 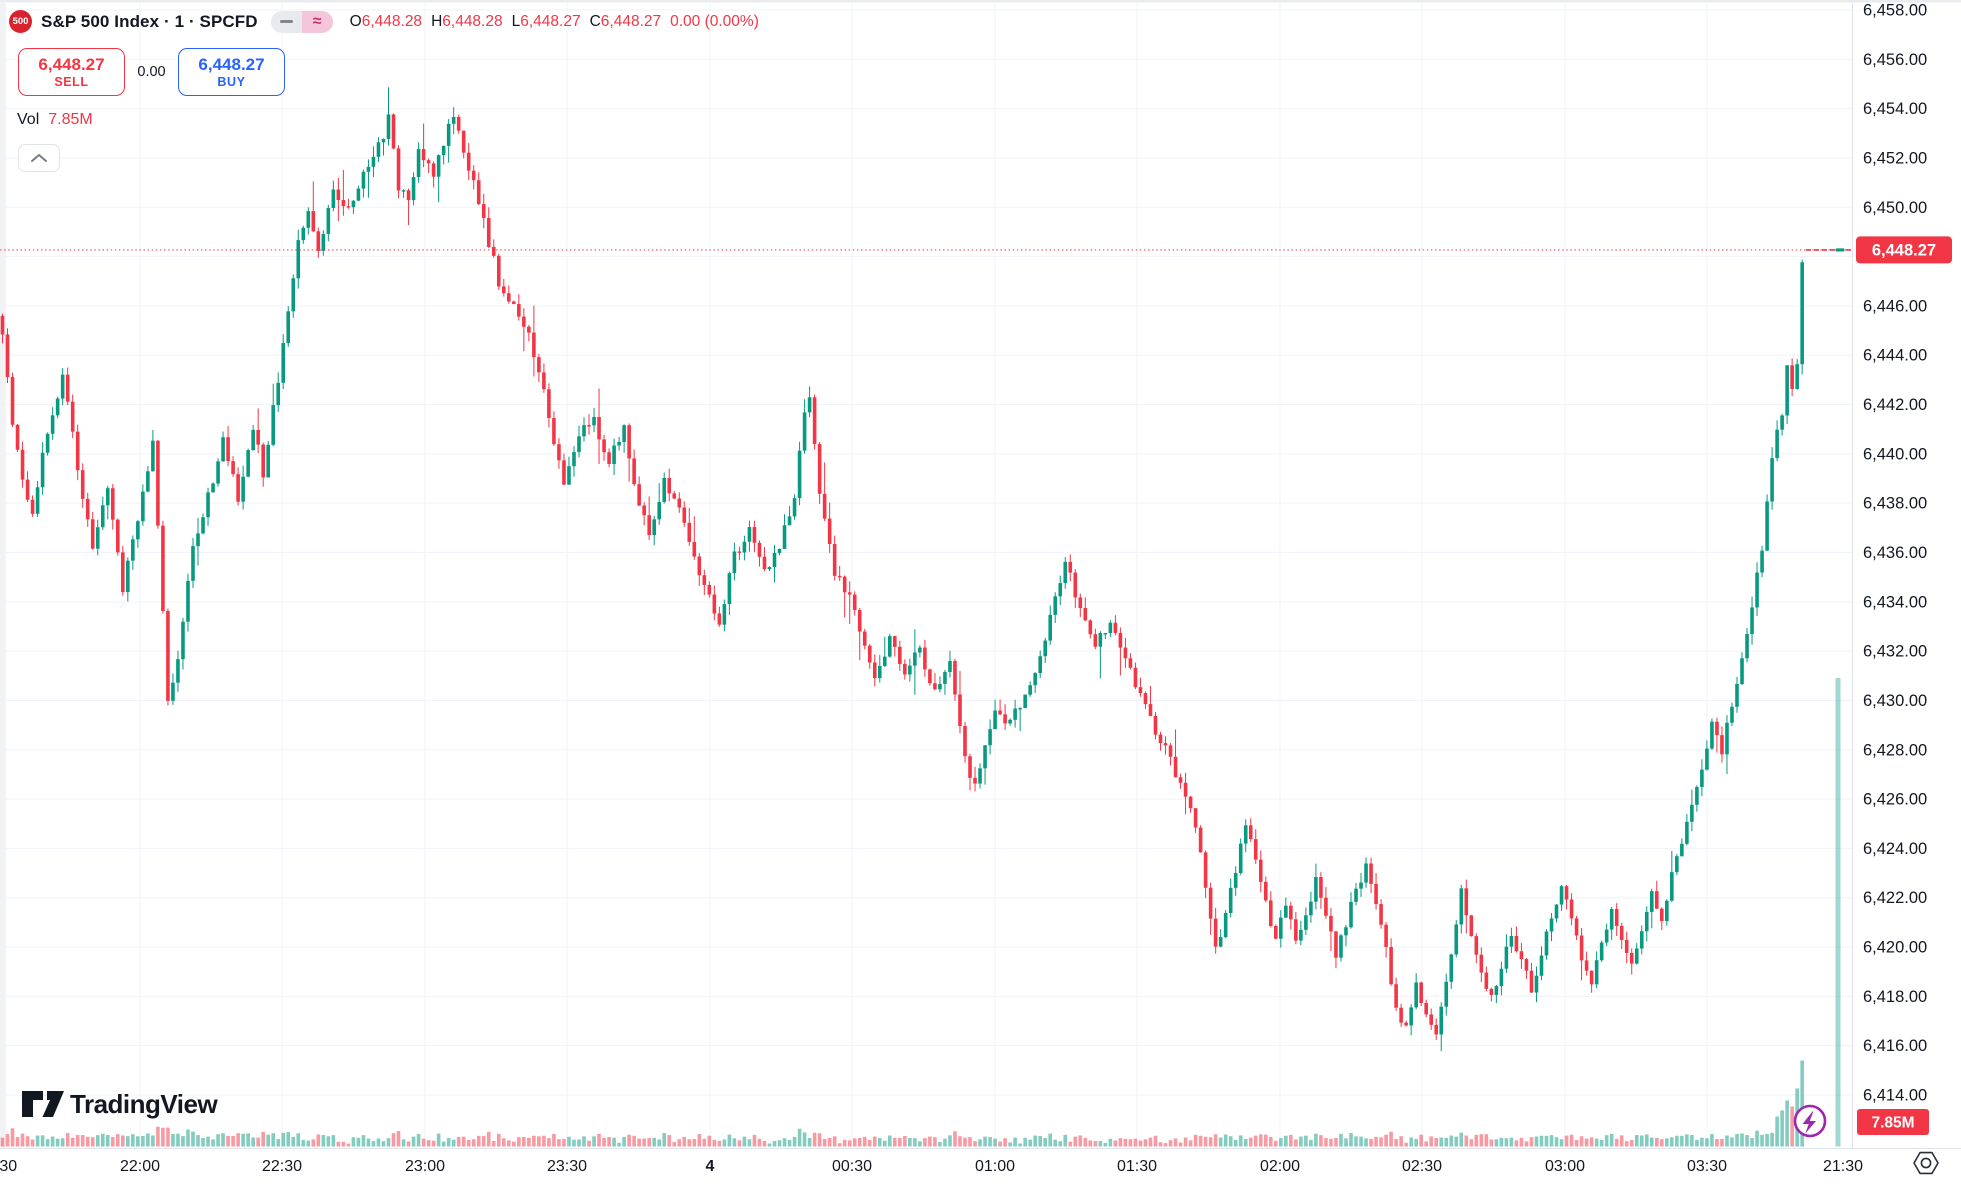 What do you see at coordinates (1895, 948) in the screenshot?
I see `price-tick-label: 6,420.00` at bounding box center [1895, 948].